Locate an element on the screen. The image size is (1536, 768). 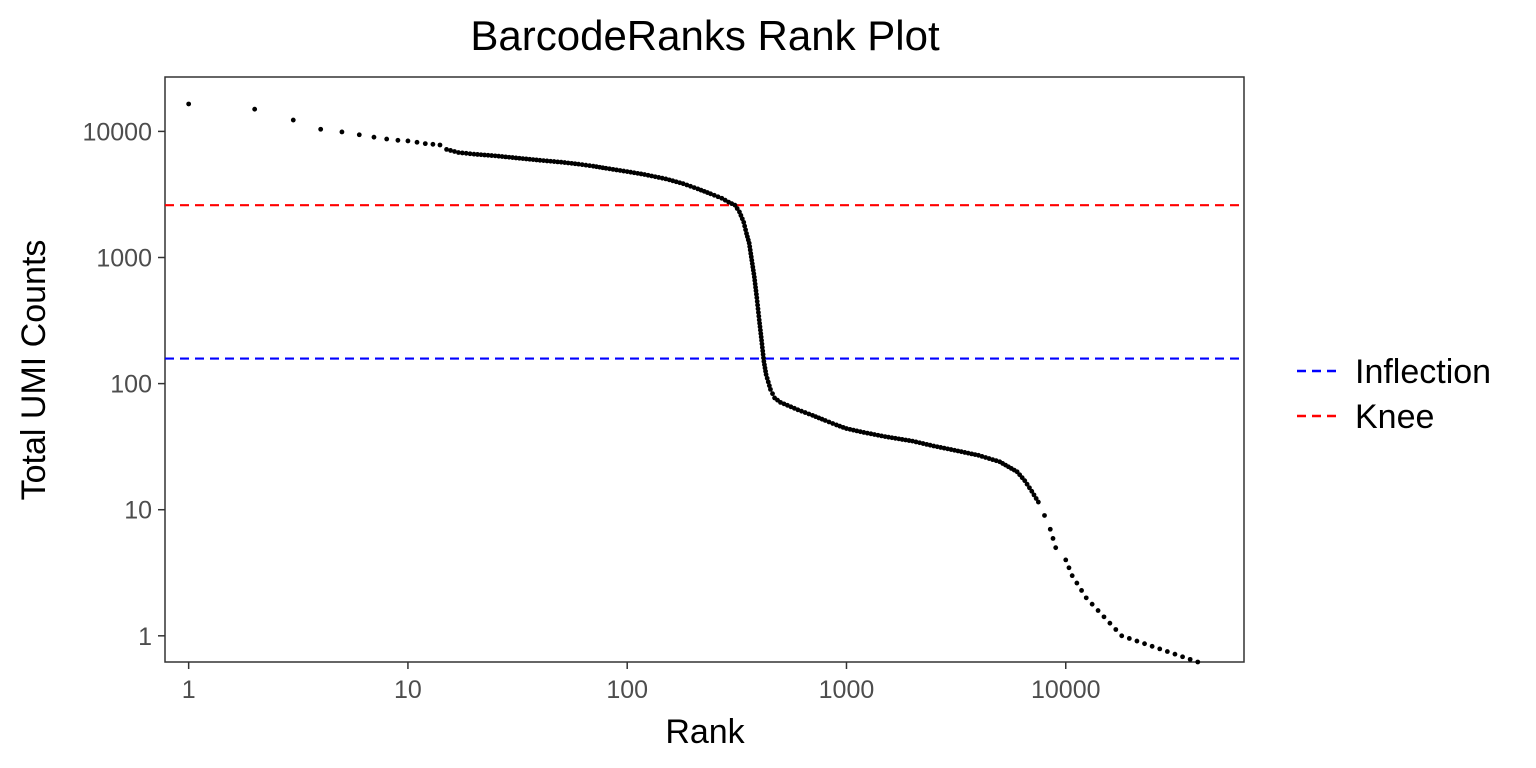
y-tick-label: 1000 is located at coordinates (124, 259).